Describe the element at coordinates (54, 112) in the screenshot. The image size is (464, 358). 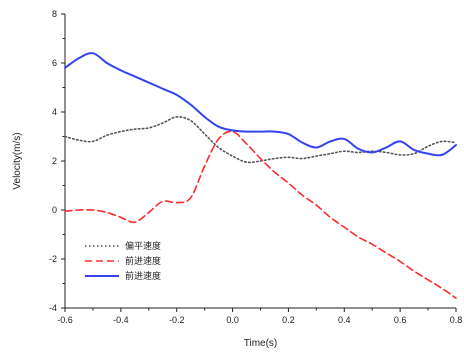
I see `y-tick-label: 4` at that location.